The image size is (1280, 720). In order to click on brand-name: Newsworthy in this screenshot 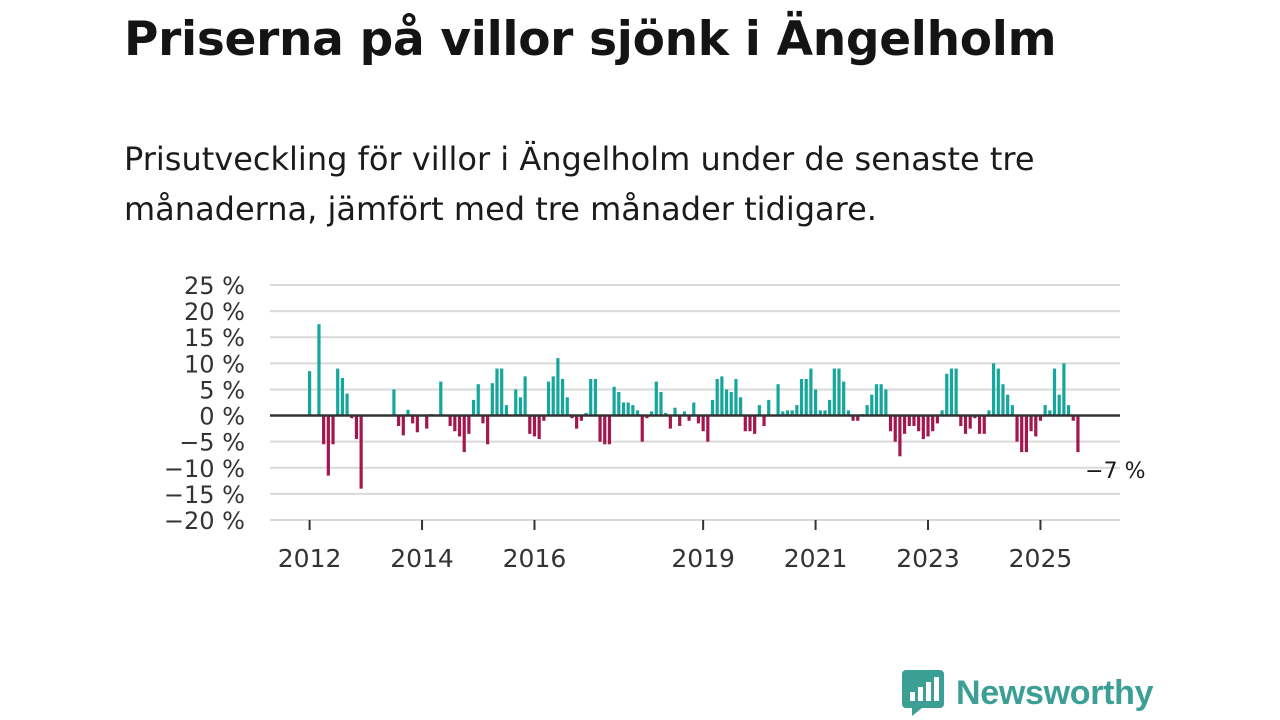, I will do `click(1055, 692)`.